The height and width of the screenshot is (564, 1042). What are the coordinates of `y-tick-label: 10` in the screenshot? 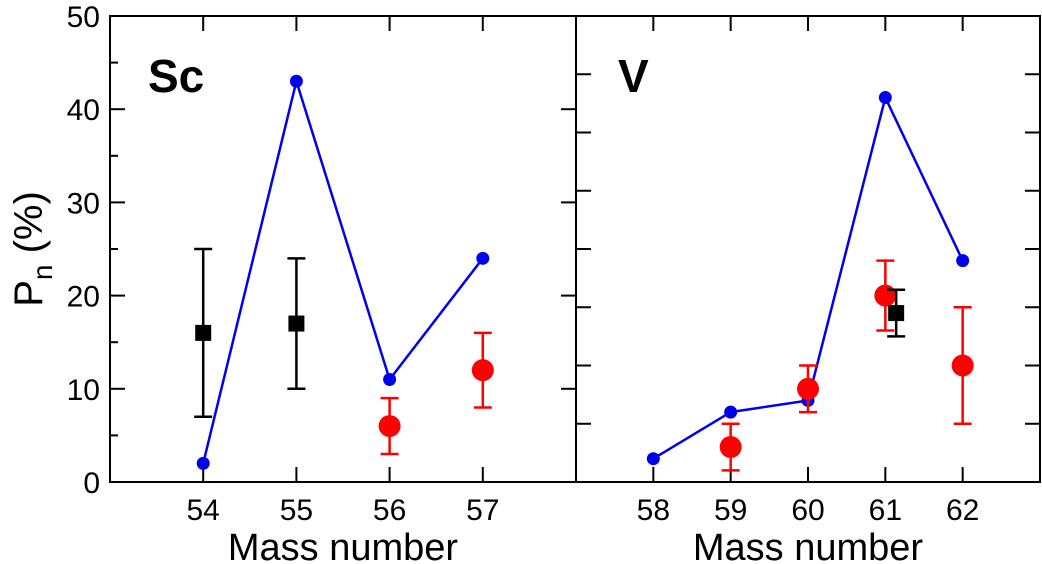 It's located at (83, 390).